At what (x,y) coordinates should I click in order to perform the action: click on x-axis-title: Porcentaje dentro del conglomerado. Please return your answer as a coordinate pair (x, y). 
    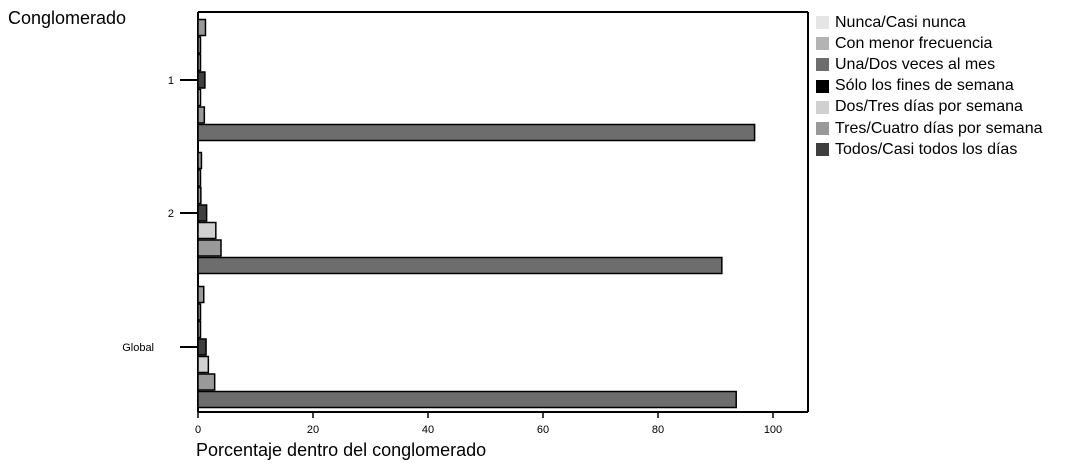
    Looking at the image, I should click on (341, 450).